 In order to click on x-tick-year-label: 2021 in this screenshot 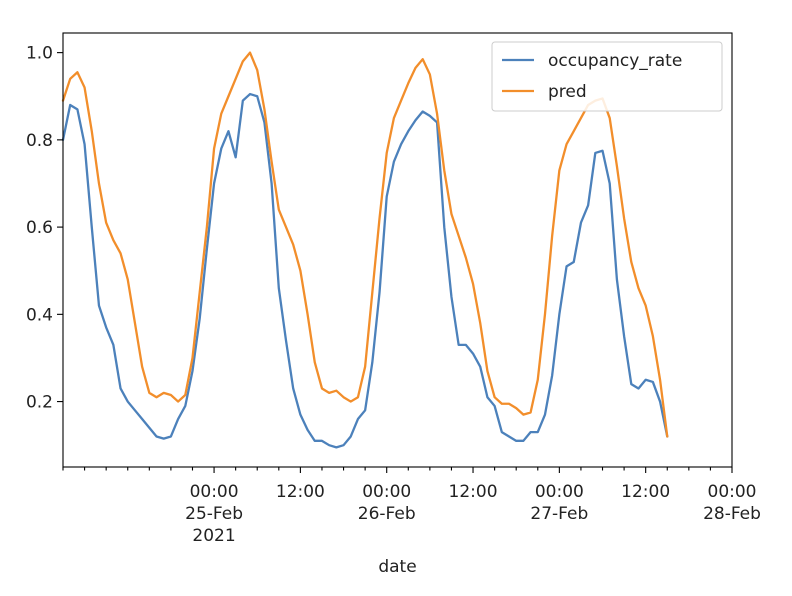, I will do `click(213, 536)`.